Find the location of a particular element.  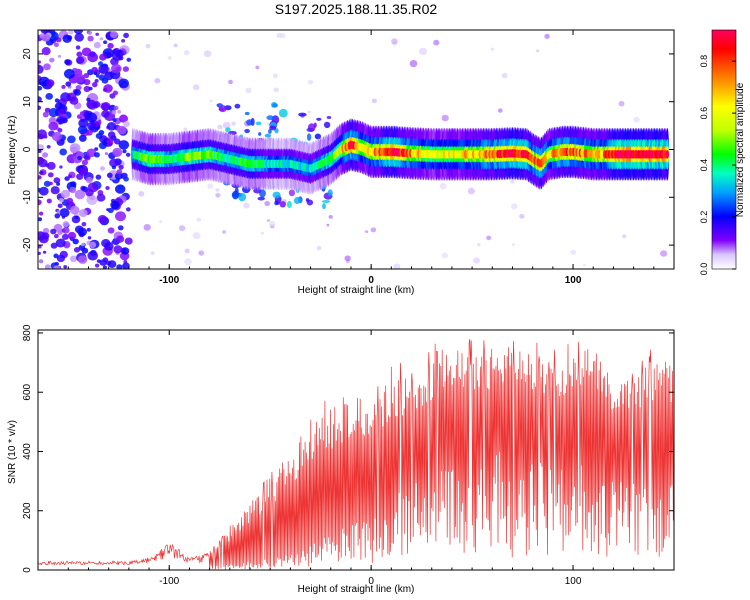

ridge-segment is located at coordinates (667, 154).